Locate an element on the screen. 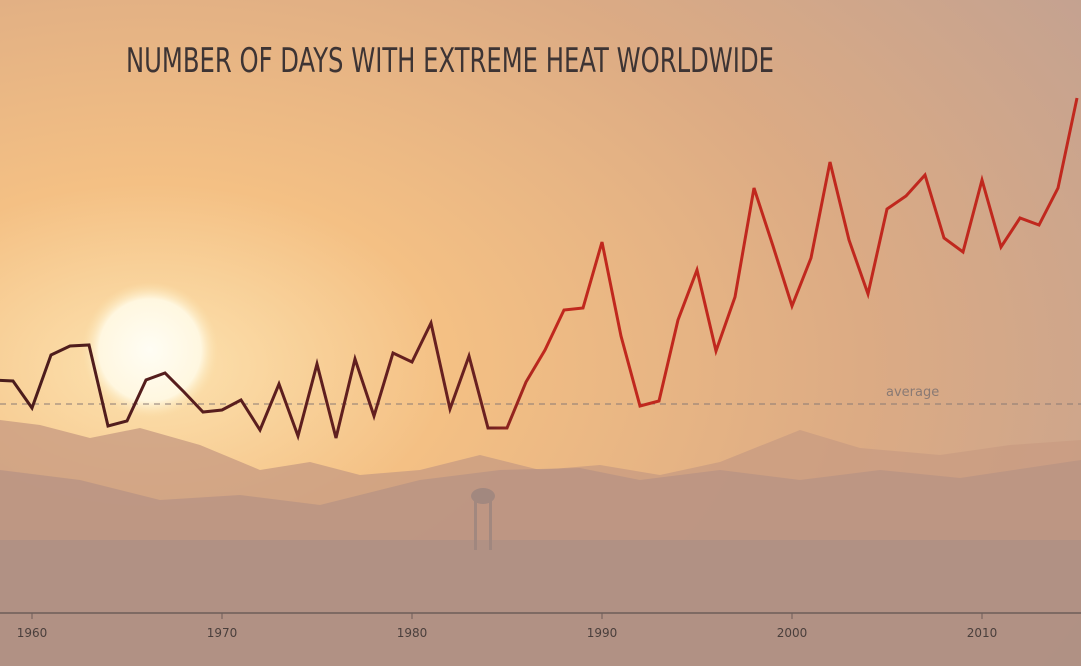  average-label: average is located at coordinates (912, 392).